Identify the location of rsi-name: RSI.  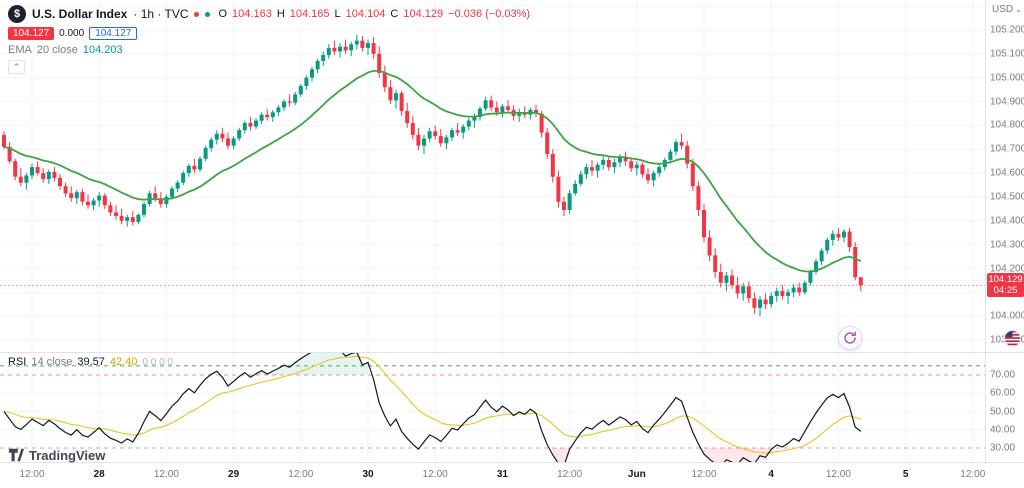
(17, 362).